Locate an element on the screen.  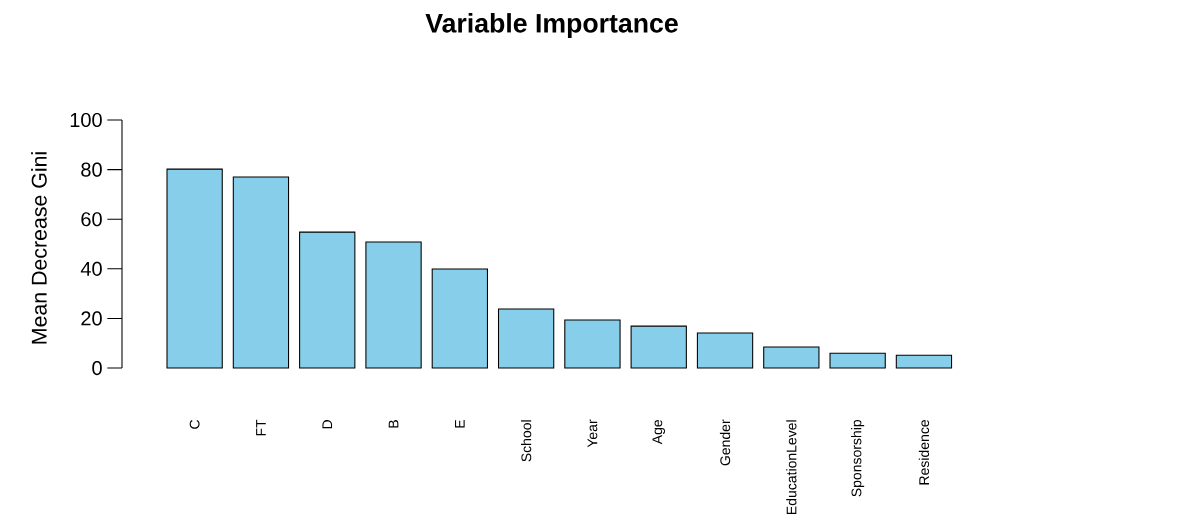
x-tick-label: FT is located at coordinates (261, 427).